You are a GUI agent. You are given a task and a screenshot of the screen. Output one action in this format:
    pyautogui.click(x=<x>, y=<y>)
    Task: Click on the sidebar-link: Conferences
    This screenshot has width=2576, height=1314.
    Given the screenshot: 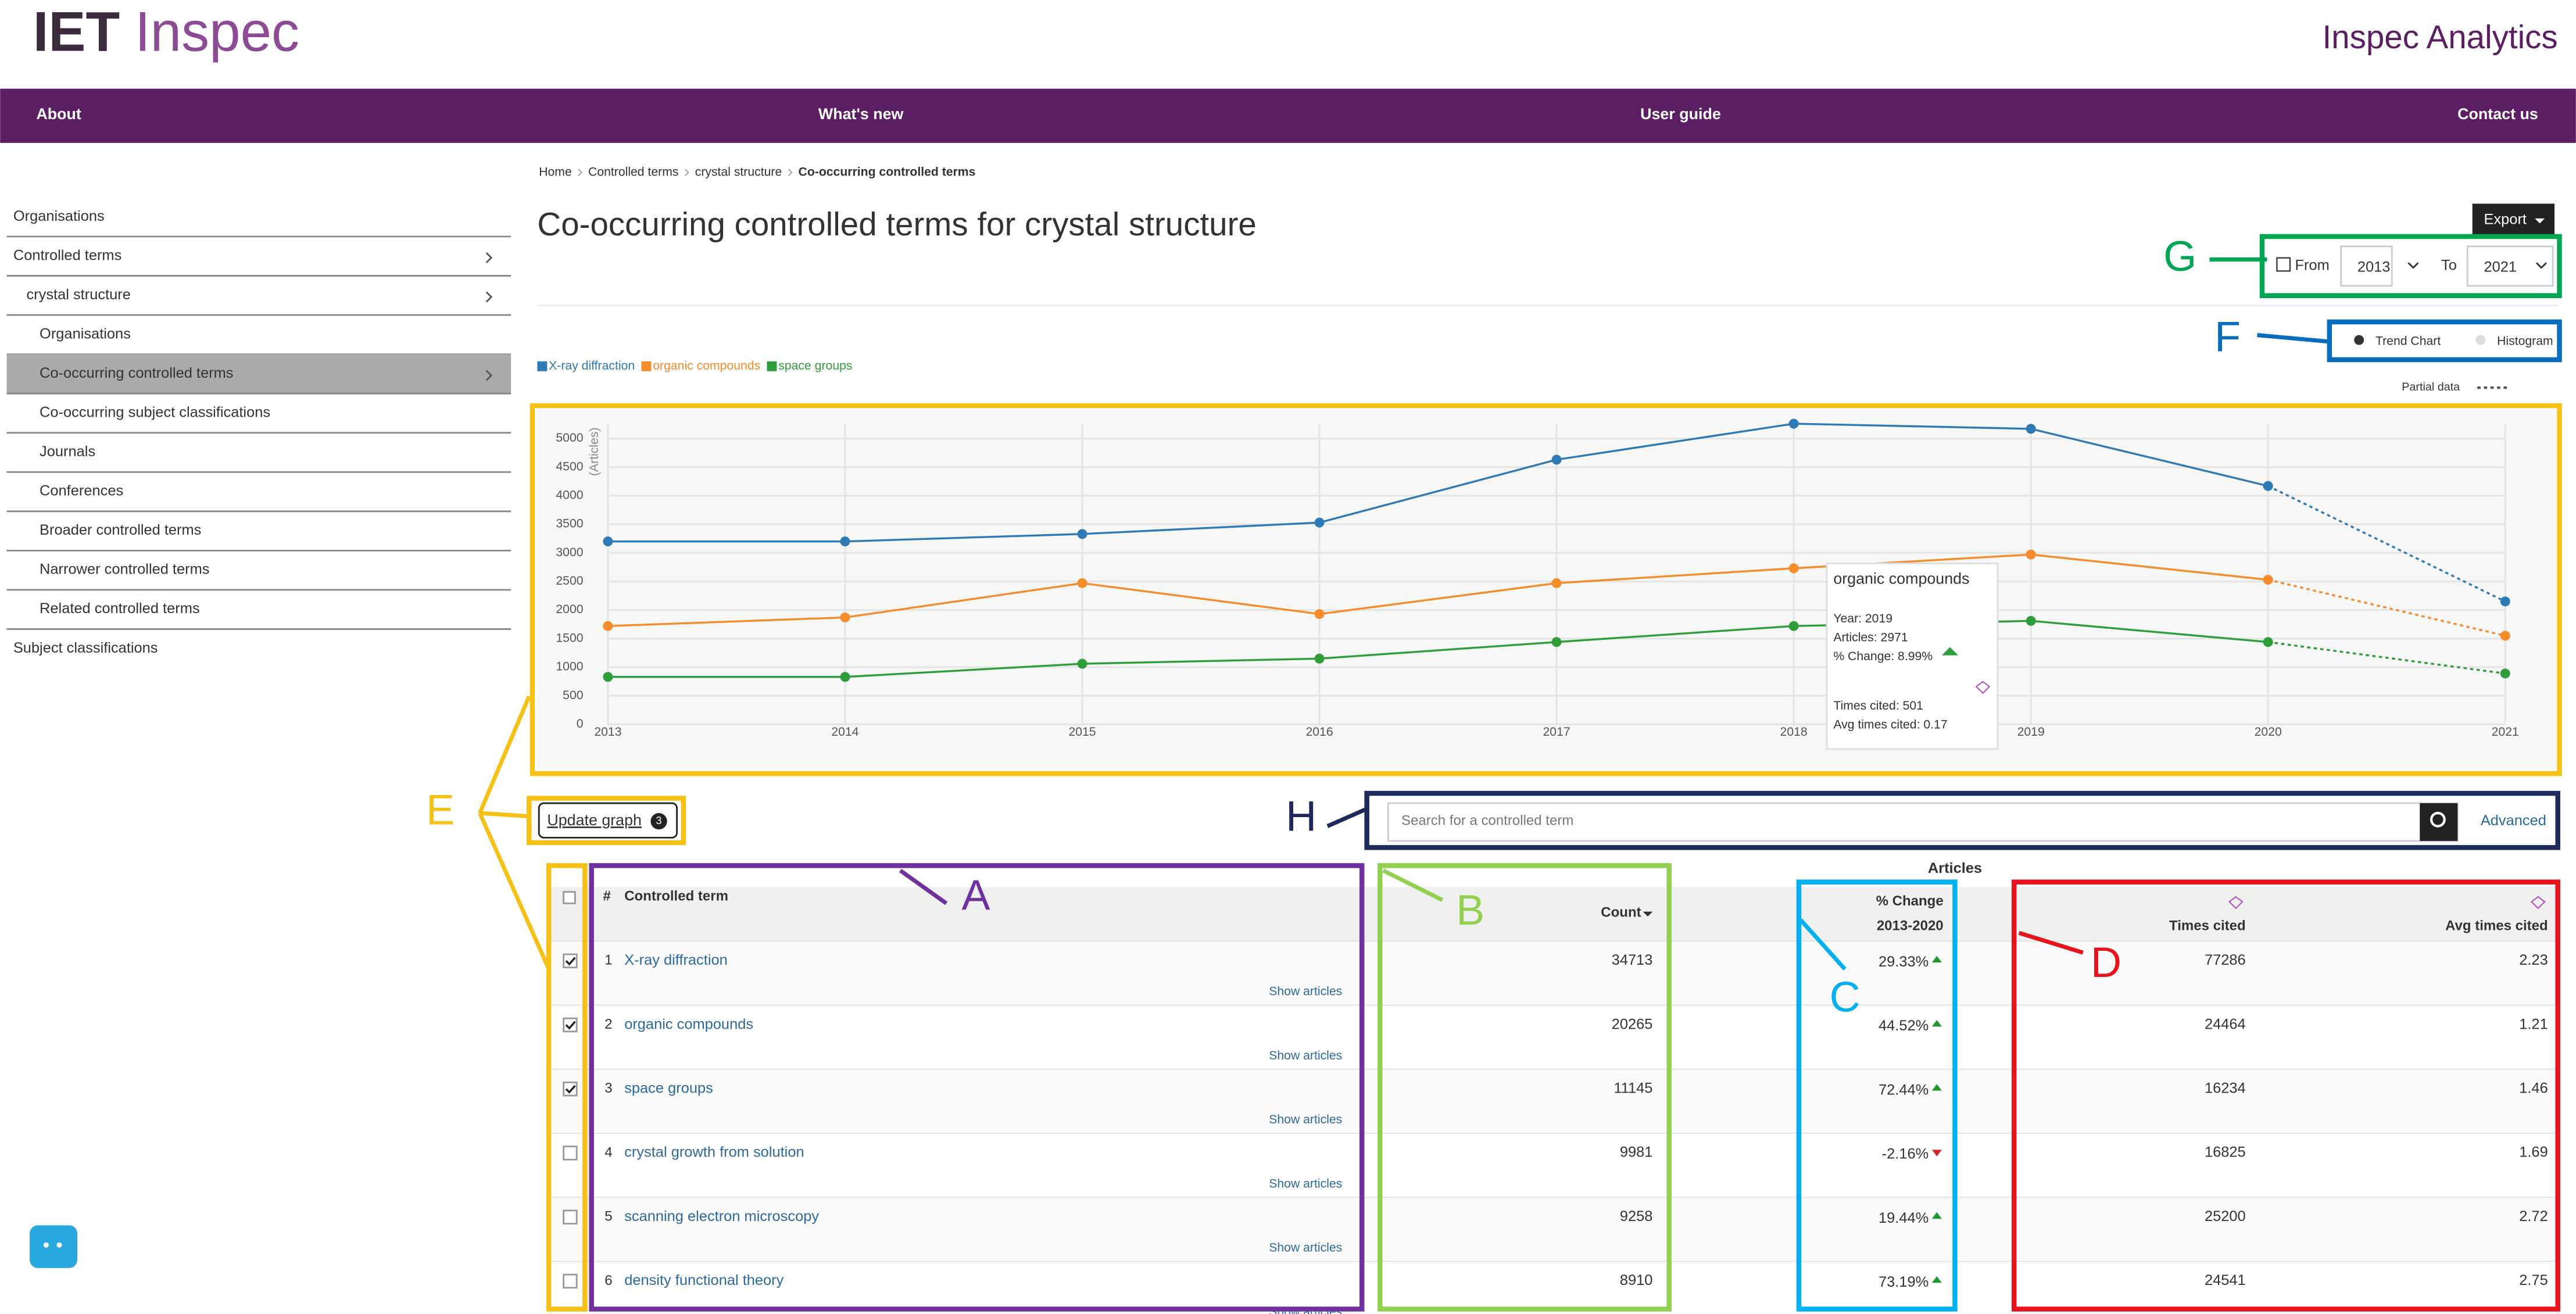 What is the action you would take?
    pyautogui.click(x=81, y=491)
    